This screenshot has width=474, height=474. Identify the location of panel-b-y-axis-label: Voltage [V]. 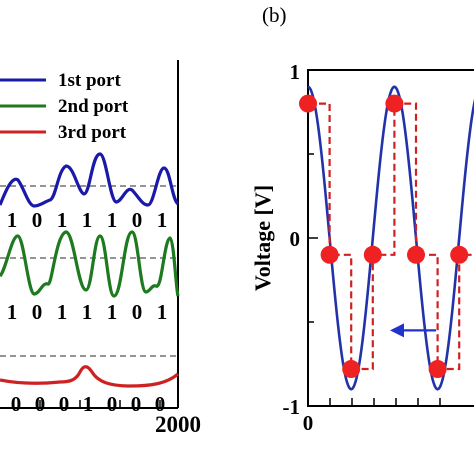
(262, 238).